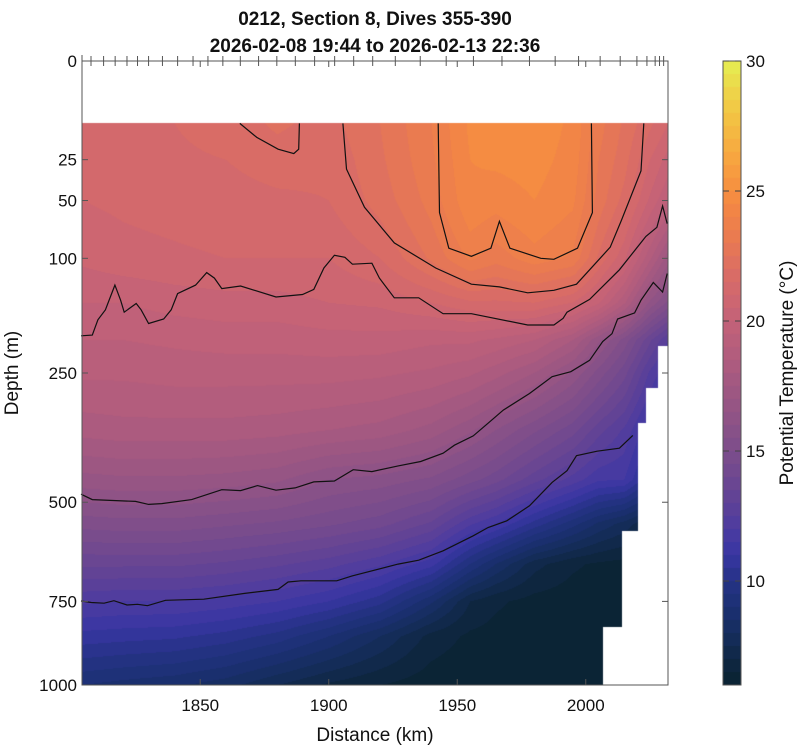 The width and height of the screenshot is (800, 746). Describe the element at coordinates (755, 191) in the screenshot. I see `colorbar-tick-label: 25` at that location.